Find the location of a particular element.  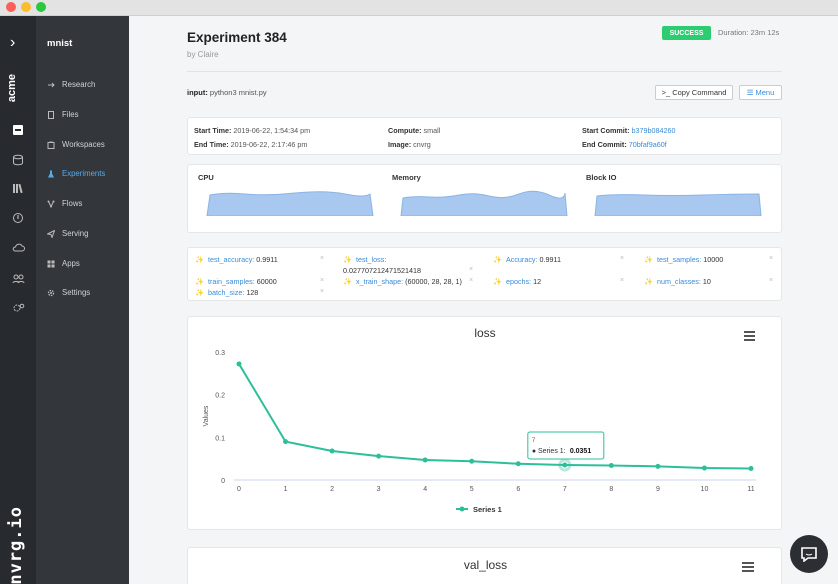

legend-label: Series 1 is located at coordinates (487, 509).